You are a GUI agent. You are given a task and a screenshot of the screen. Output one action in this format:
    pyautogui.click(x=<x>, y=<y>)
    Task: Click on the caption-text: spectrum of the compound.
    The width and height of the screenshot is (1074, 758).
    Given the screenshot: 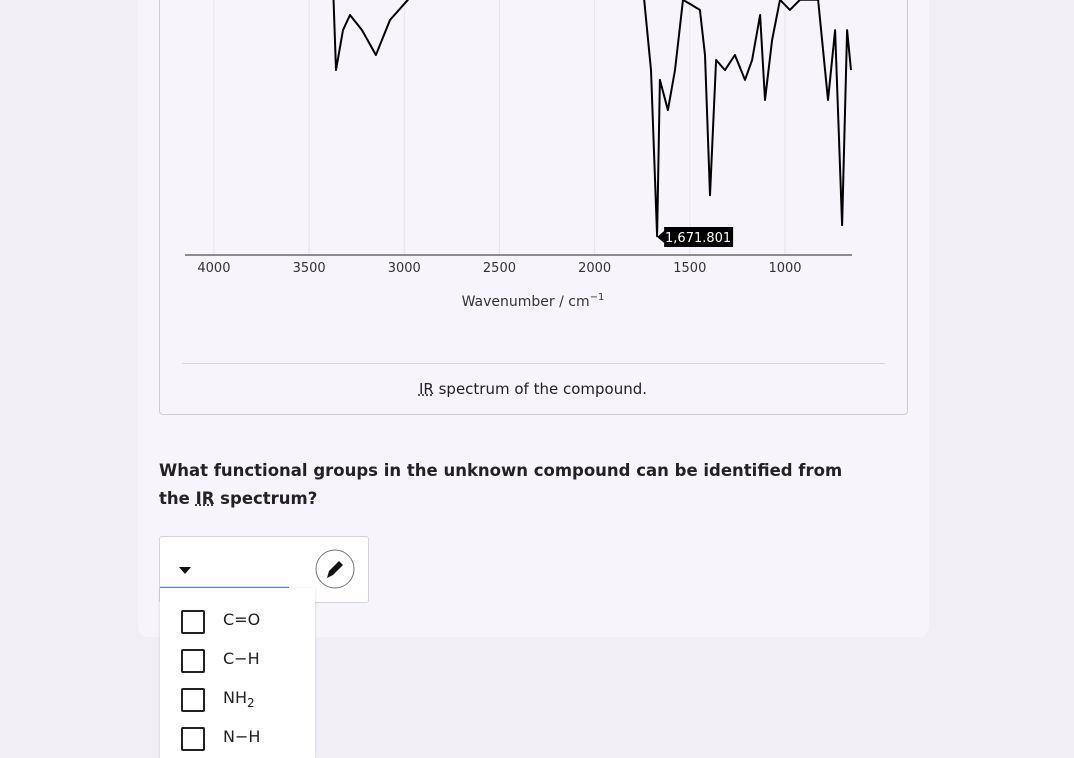 What is the action you would take?
    pyautogui.click(x=540, y=389)
    